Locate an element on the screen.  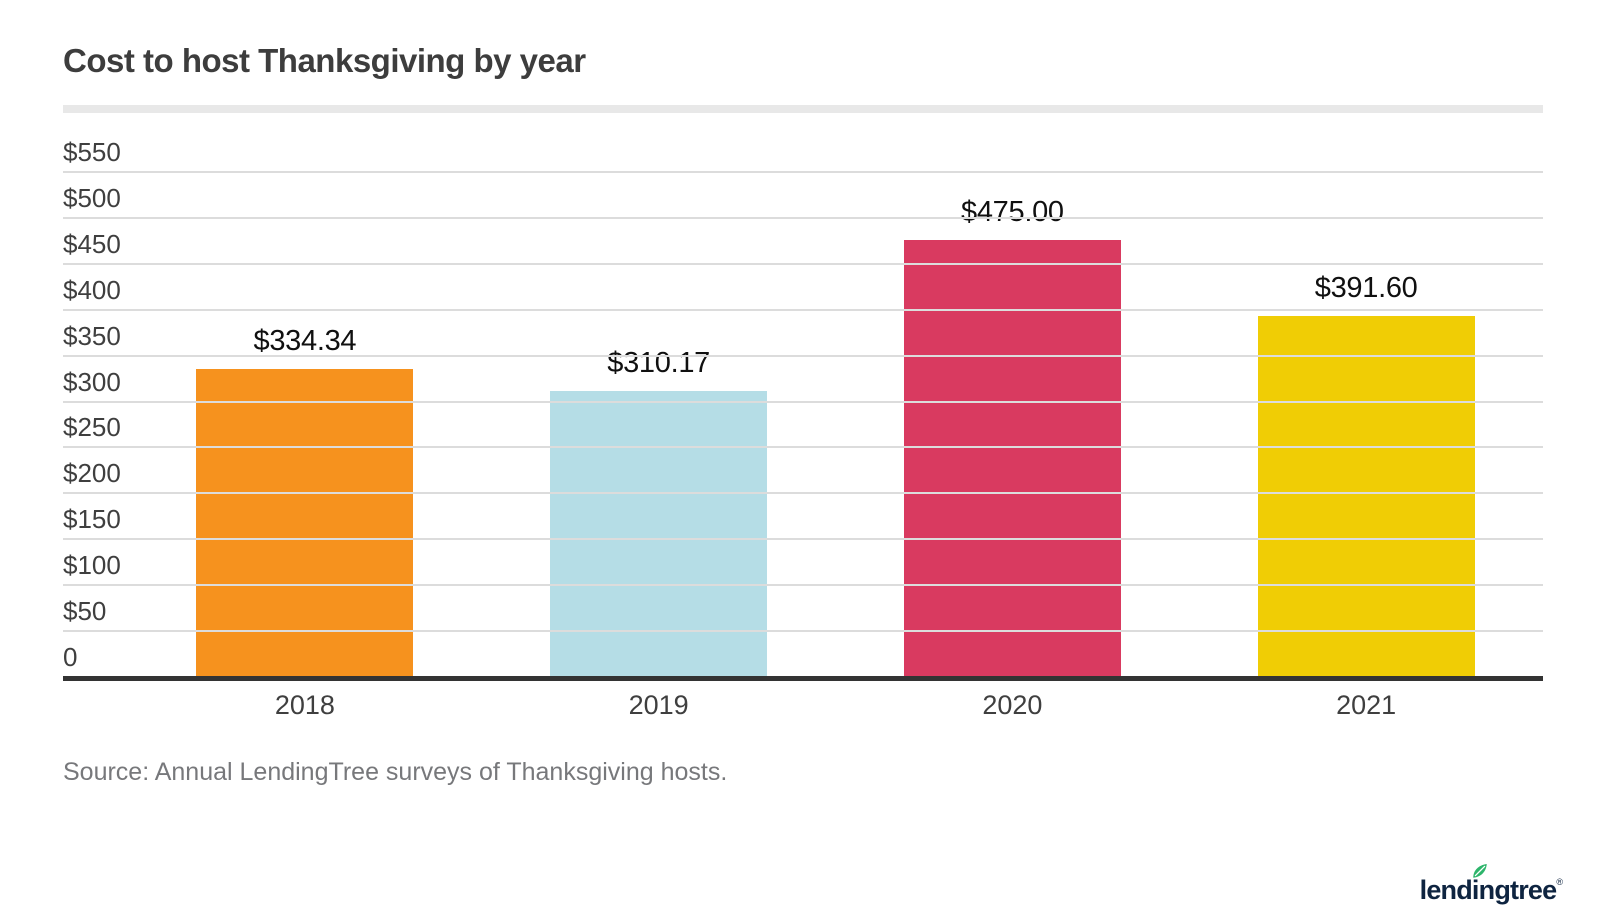
x-axis-tick-label: 2020 is located at coordinates (1012, 705).